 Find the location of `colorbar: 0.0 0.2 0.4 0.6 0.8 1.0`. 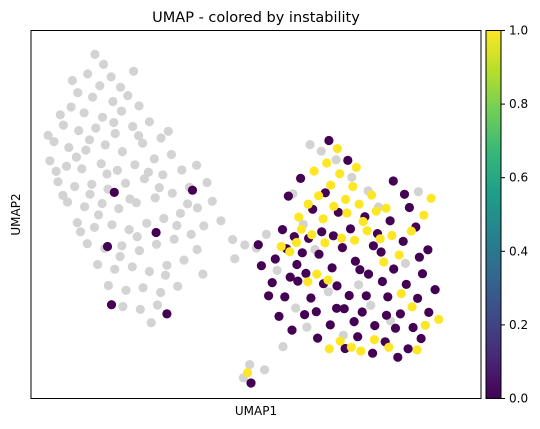

colorbar: 0.0 0.2 0.4 0.6 0.8 1.0 is located at coordinates (506, 215).